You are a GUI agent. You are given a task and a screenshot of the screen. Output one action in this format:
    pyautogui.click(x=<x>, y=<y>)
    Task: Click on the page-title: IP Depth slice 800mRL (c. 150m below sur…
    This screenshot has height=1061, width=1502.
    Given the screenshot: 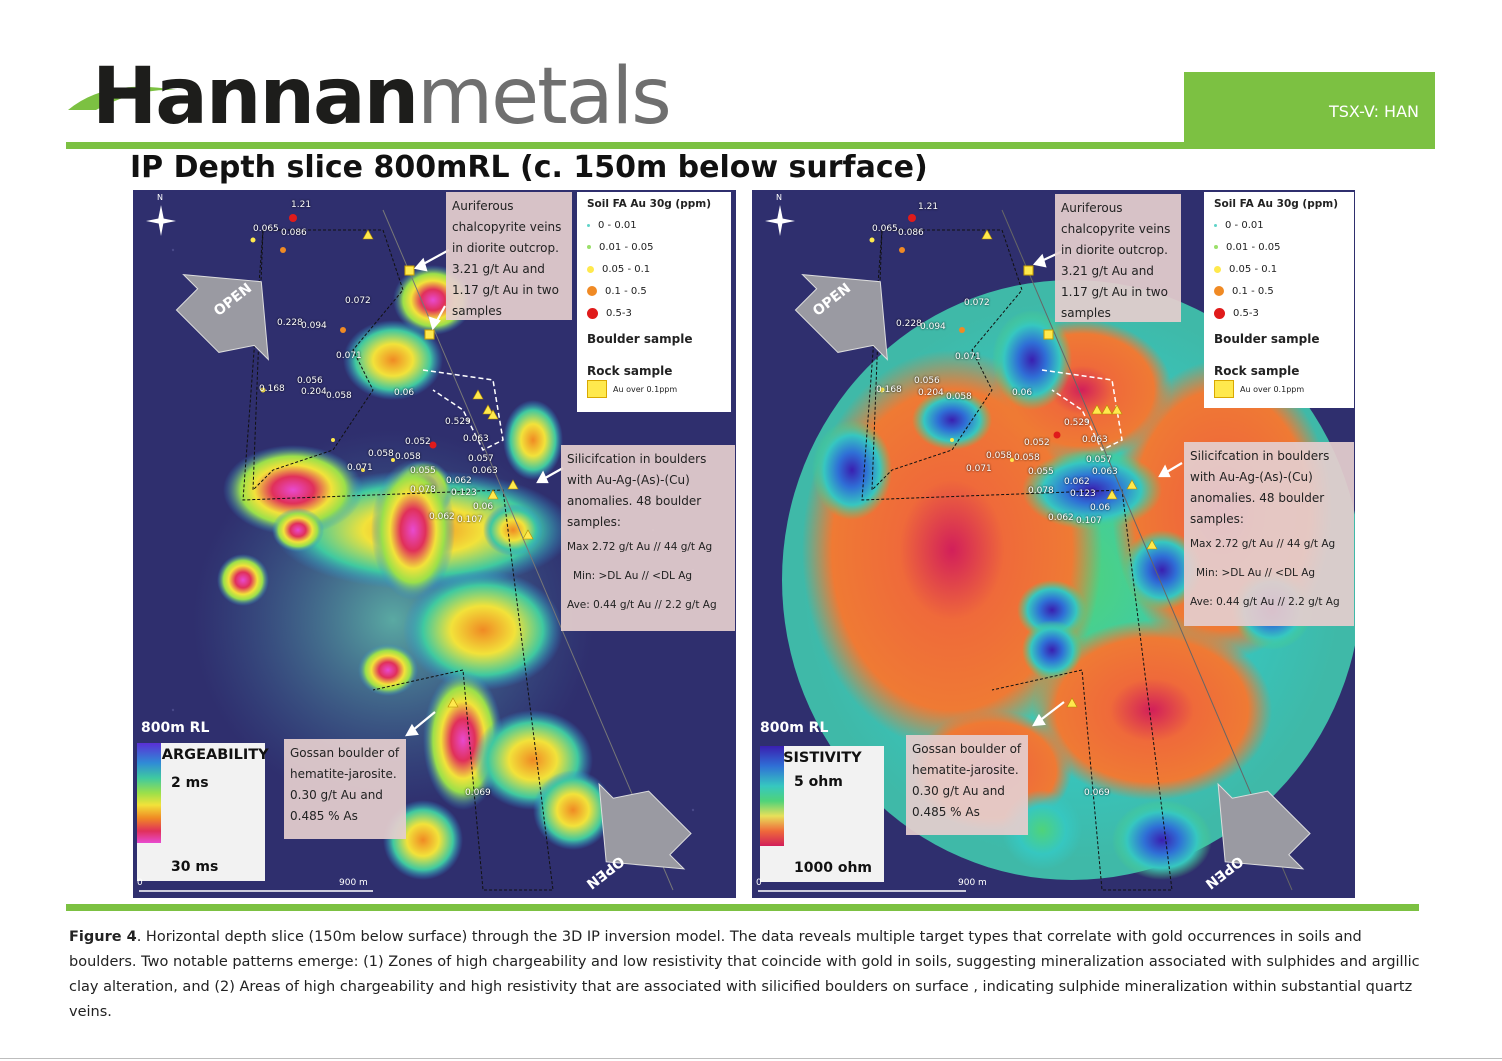 What is the action you would take?
    pyautogui.click(x=529, y=167)
    